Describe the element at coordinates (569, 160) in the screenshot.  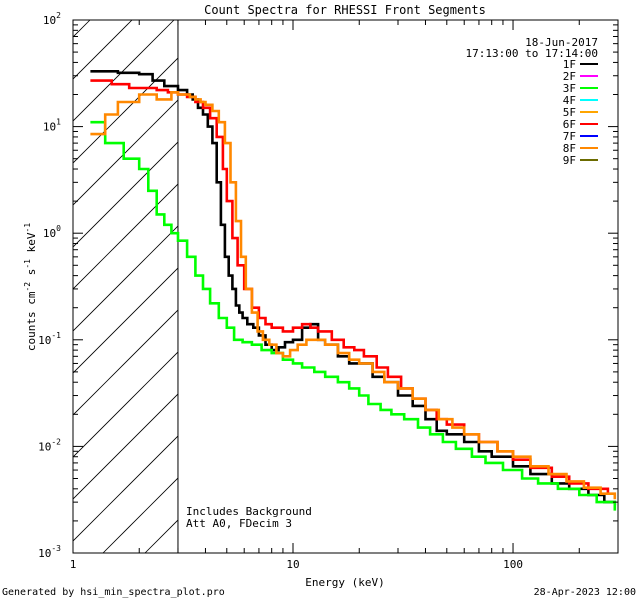
I see `legend-label-9f: 9F` at that location.